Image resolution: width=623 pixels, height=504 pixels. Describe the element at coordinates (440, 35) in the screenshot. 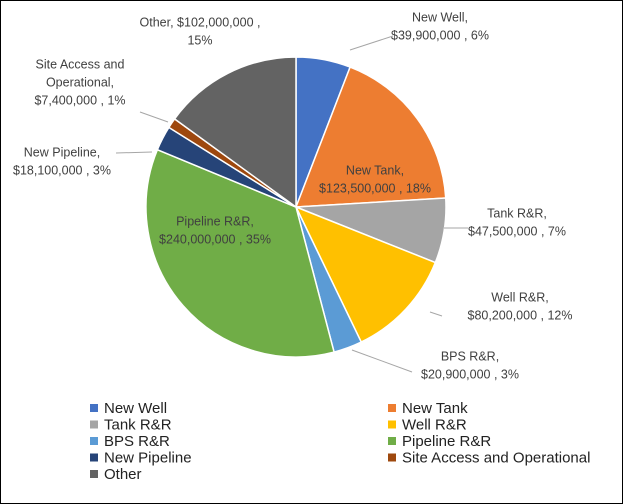

I see `data-label: $39,900,000 , 6%` at that location.